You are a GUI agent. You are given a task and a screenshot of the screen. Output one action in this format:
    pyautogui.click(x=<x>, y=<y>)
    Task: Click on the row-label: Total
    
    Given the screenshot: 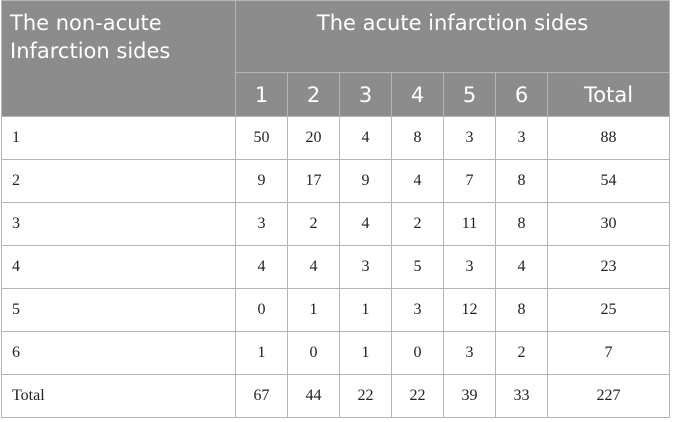 What is the action you would take?
    pyautogui.click(x=118, y=396)
    